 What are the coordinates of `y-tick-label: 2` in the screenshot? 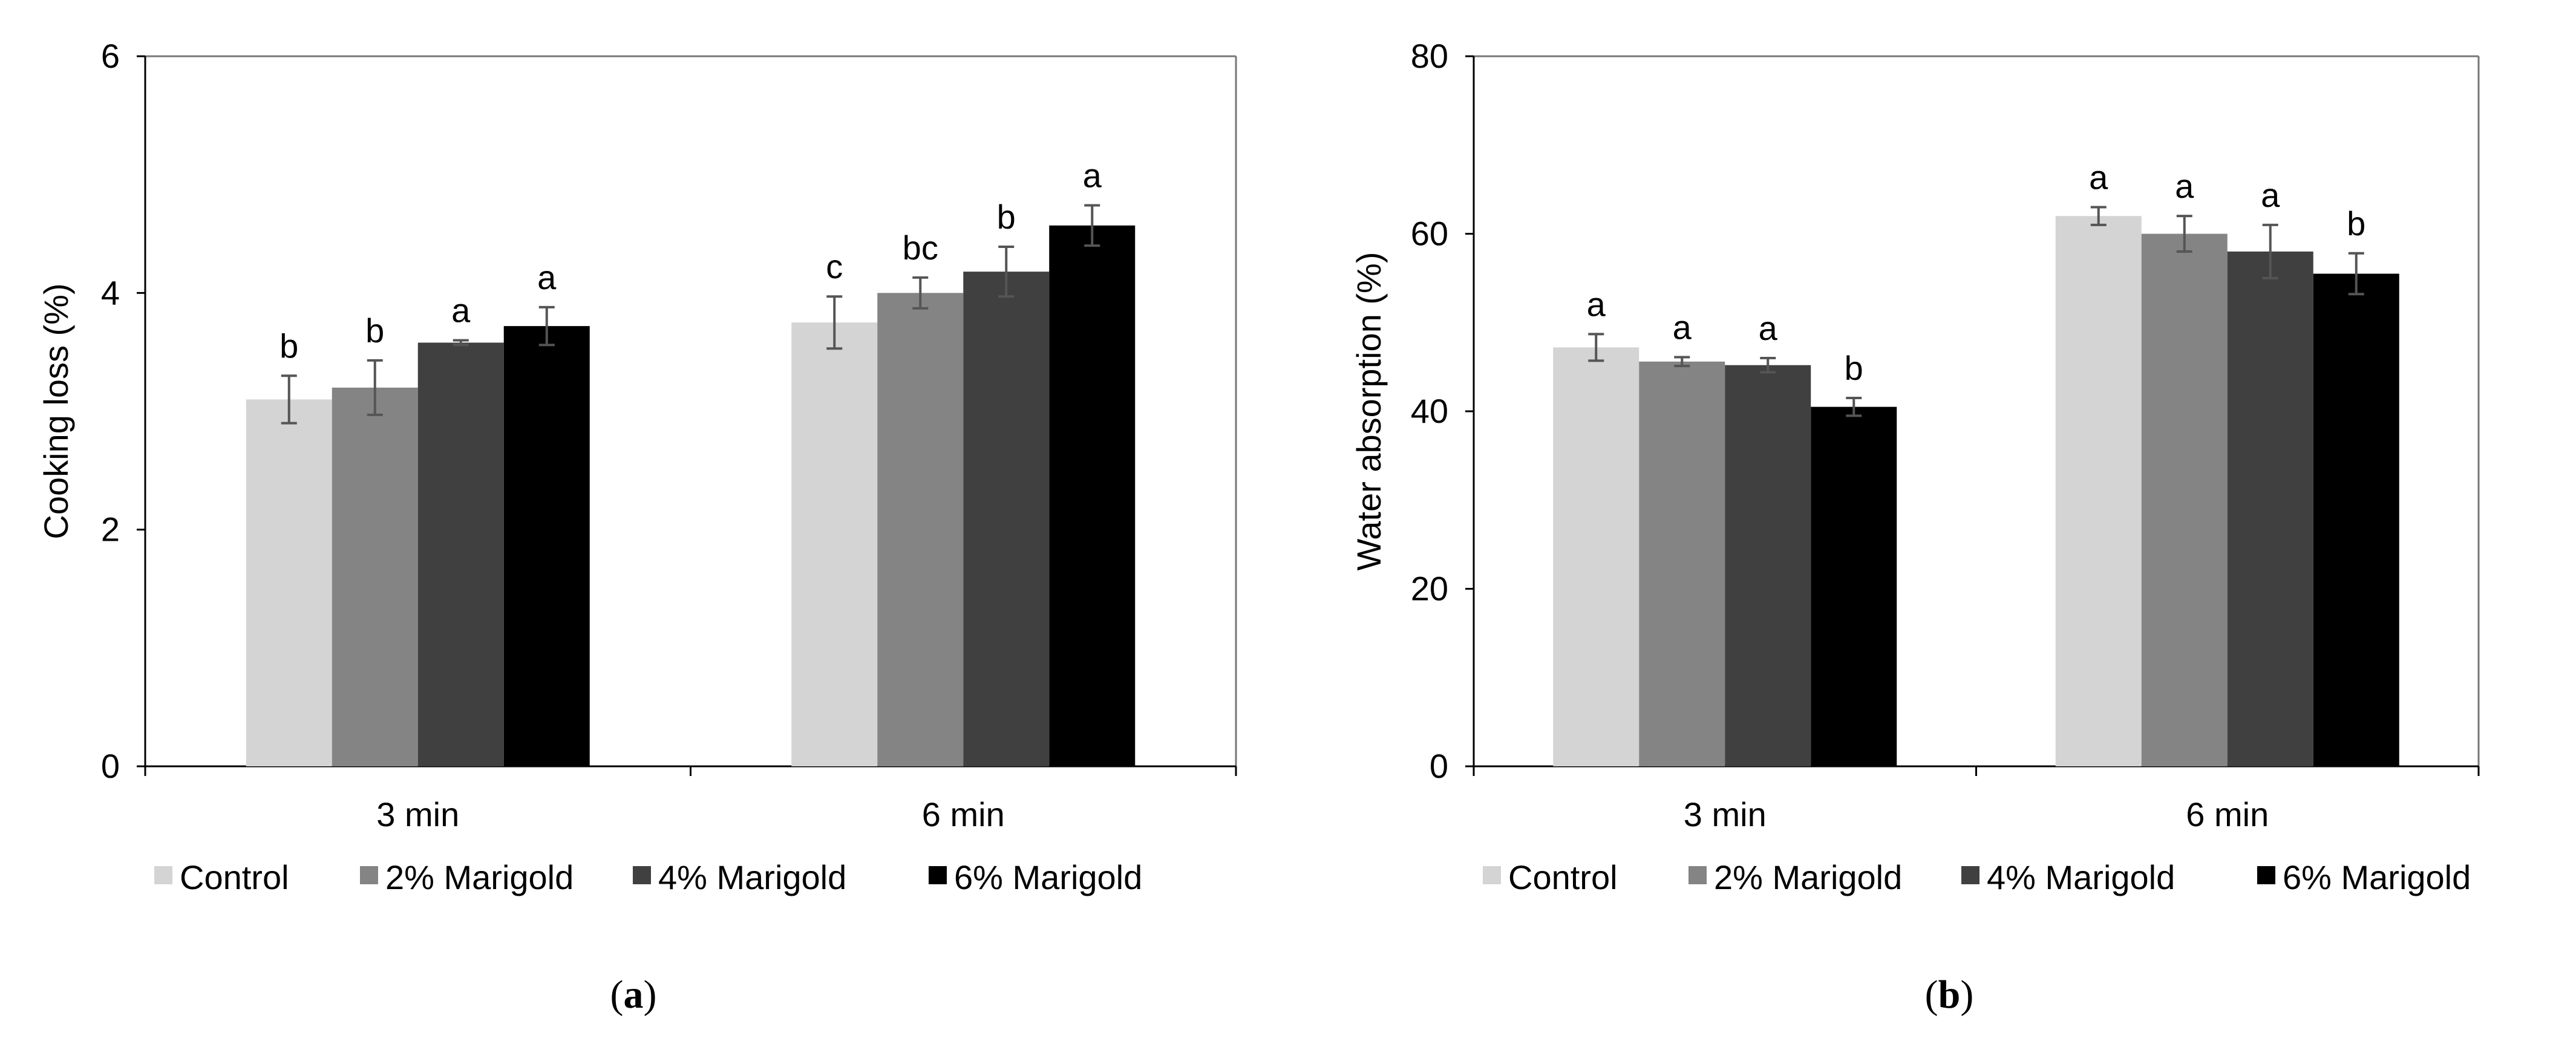 It's located at (110, 529).